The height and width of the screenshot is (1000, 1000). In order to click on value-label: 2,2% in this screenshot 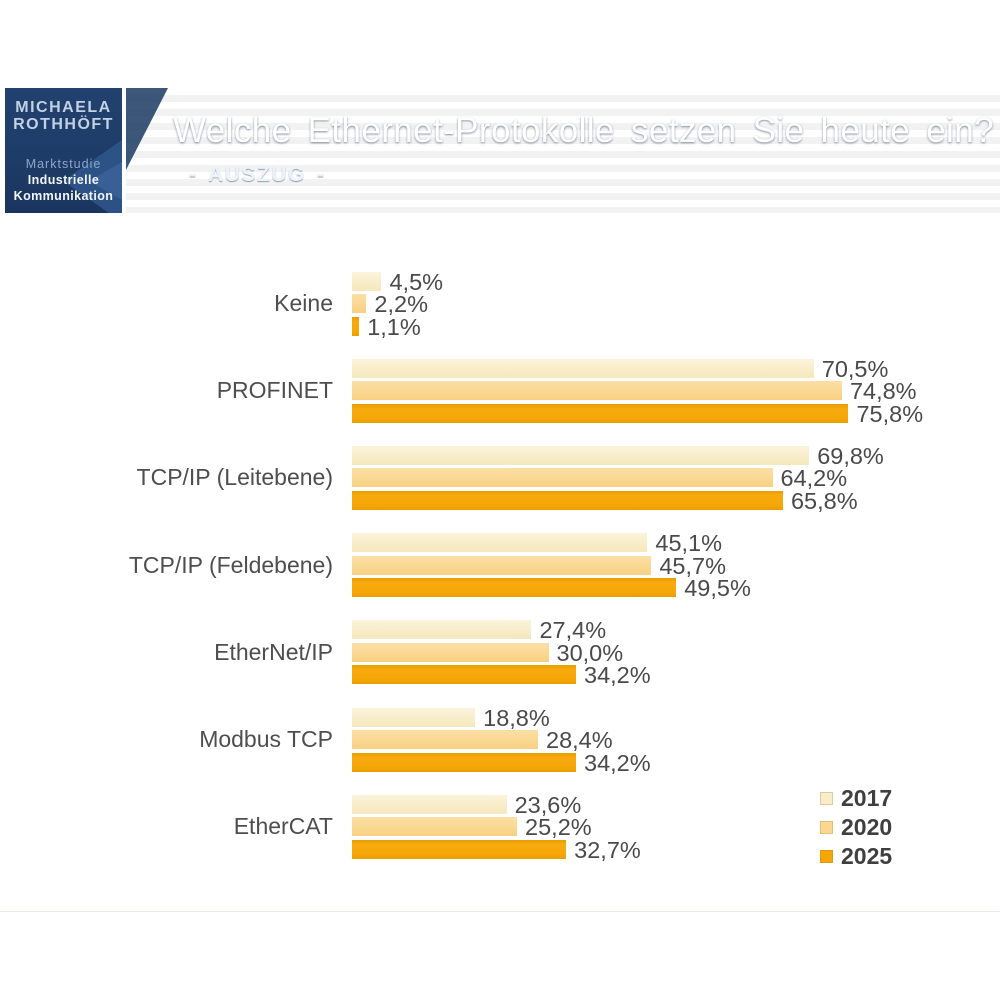, I will do `click(401, 304)`.